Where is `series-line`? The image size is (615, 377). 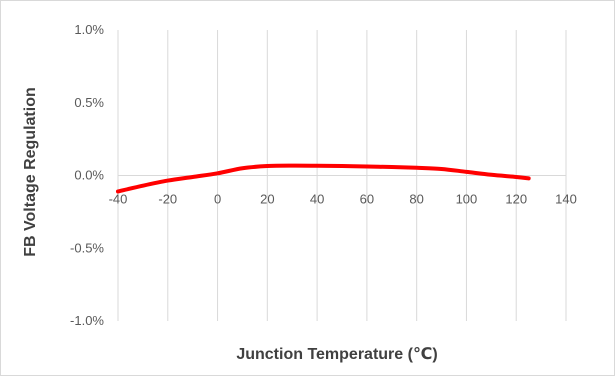
series-line is located at coordinates (323, 178).